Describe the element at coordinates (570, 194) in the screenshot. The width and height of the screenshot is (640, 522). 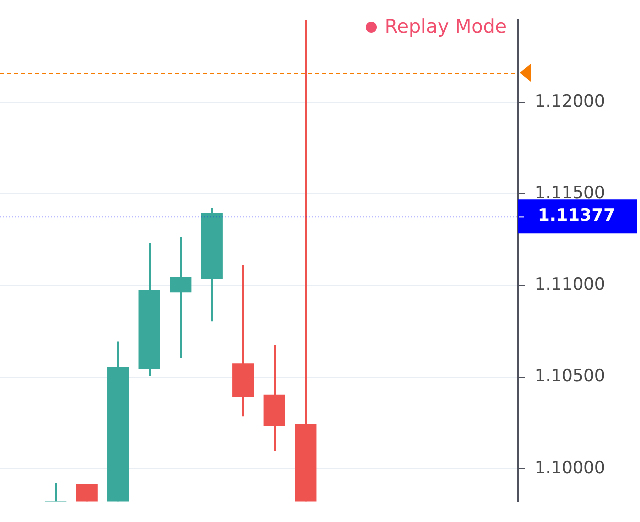
I see `y-tick-label: 1.11500` at that location.